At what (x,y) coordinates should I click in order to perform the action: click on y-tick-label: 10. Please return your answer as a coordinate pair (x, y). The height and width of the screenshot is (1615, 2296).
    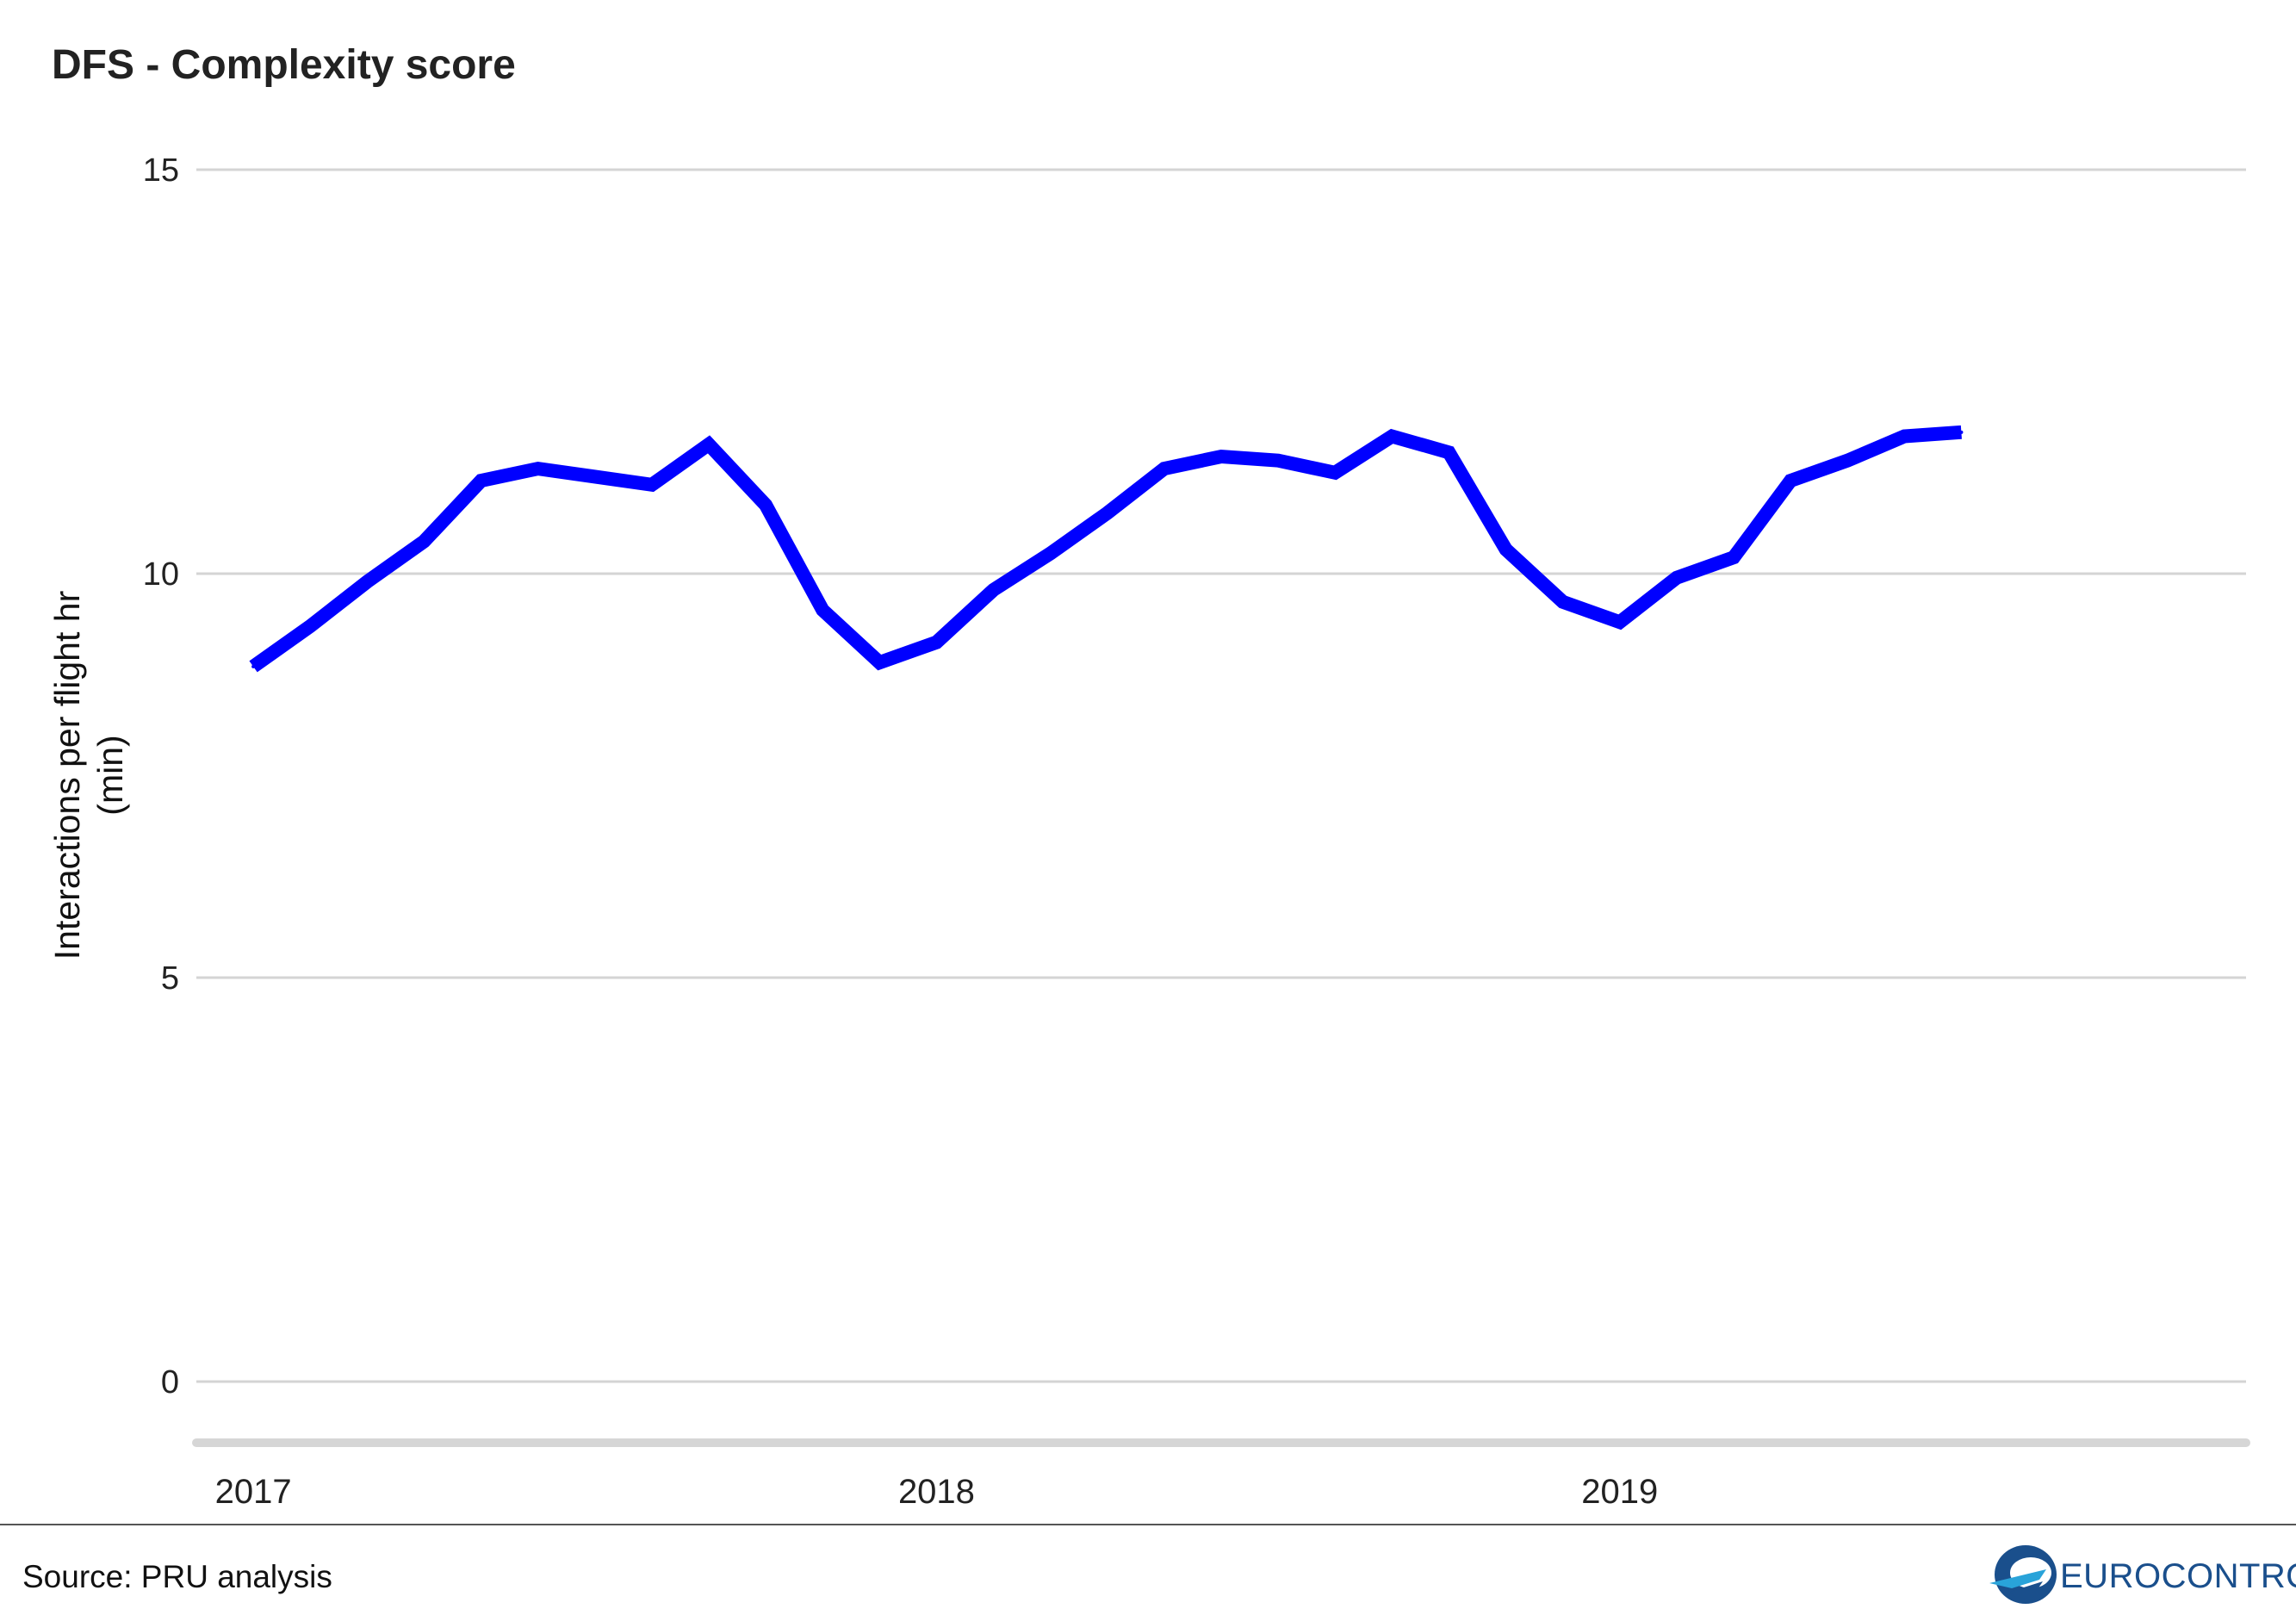
    Looking at the image, I should click on (161, 574).